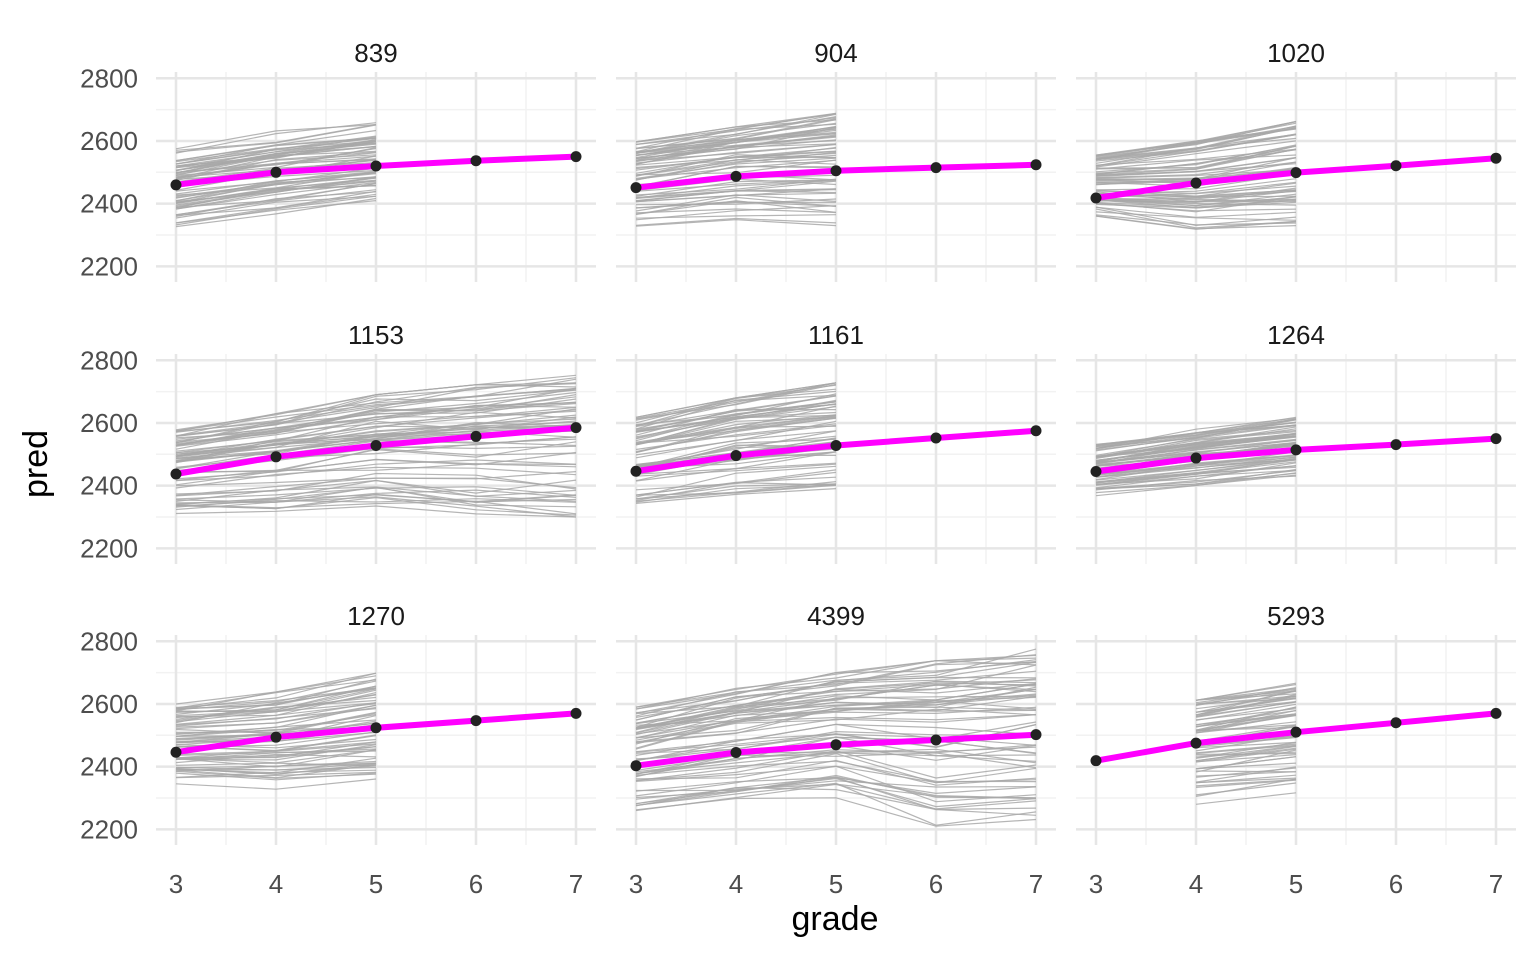  What do you see at coordinates (1296, 53) in the screenshot?
I see `panel-title: 1020` at bounding box center [1296, 53].